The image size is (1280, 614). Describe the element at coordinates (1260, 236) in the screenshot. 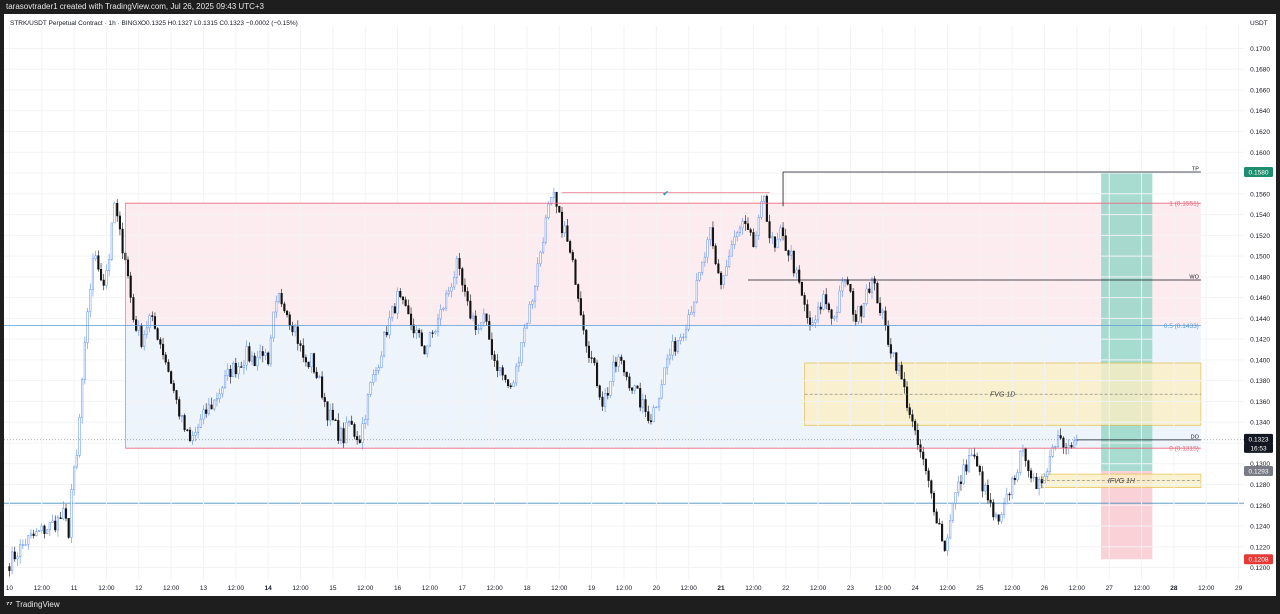

I see `y-tick-label: 0.1520` at that location.